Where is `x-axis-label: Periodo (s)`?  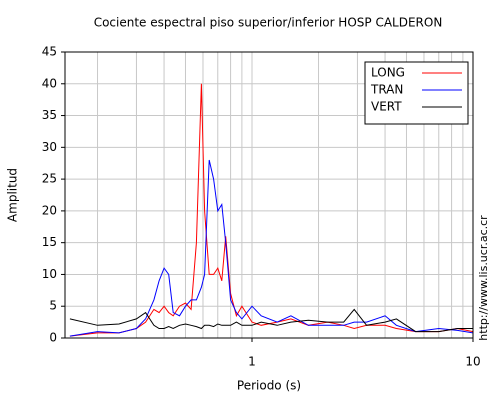 x-axis-label: Periodo (s) is located at coordinates (269, 386).